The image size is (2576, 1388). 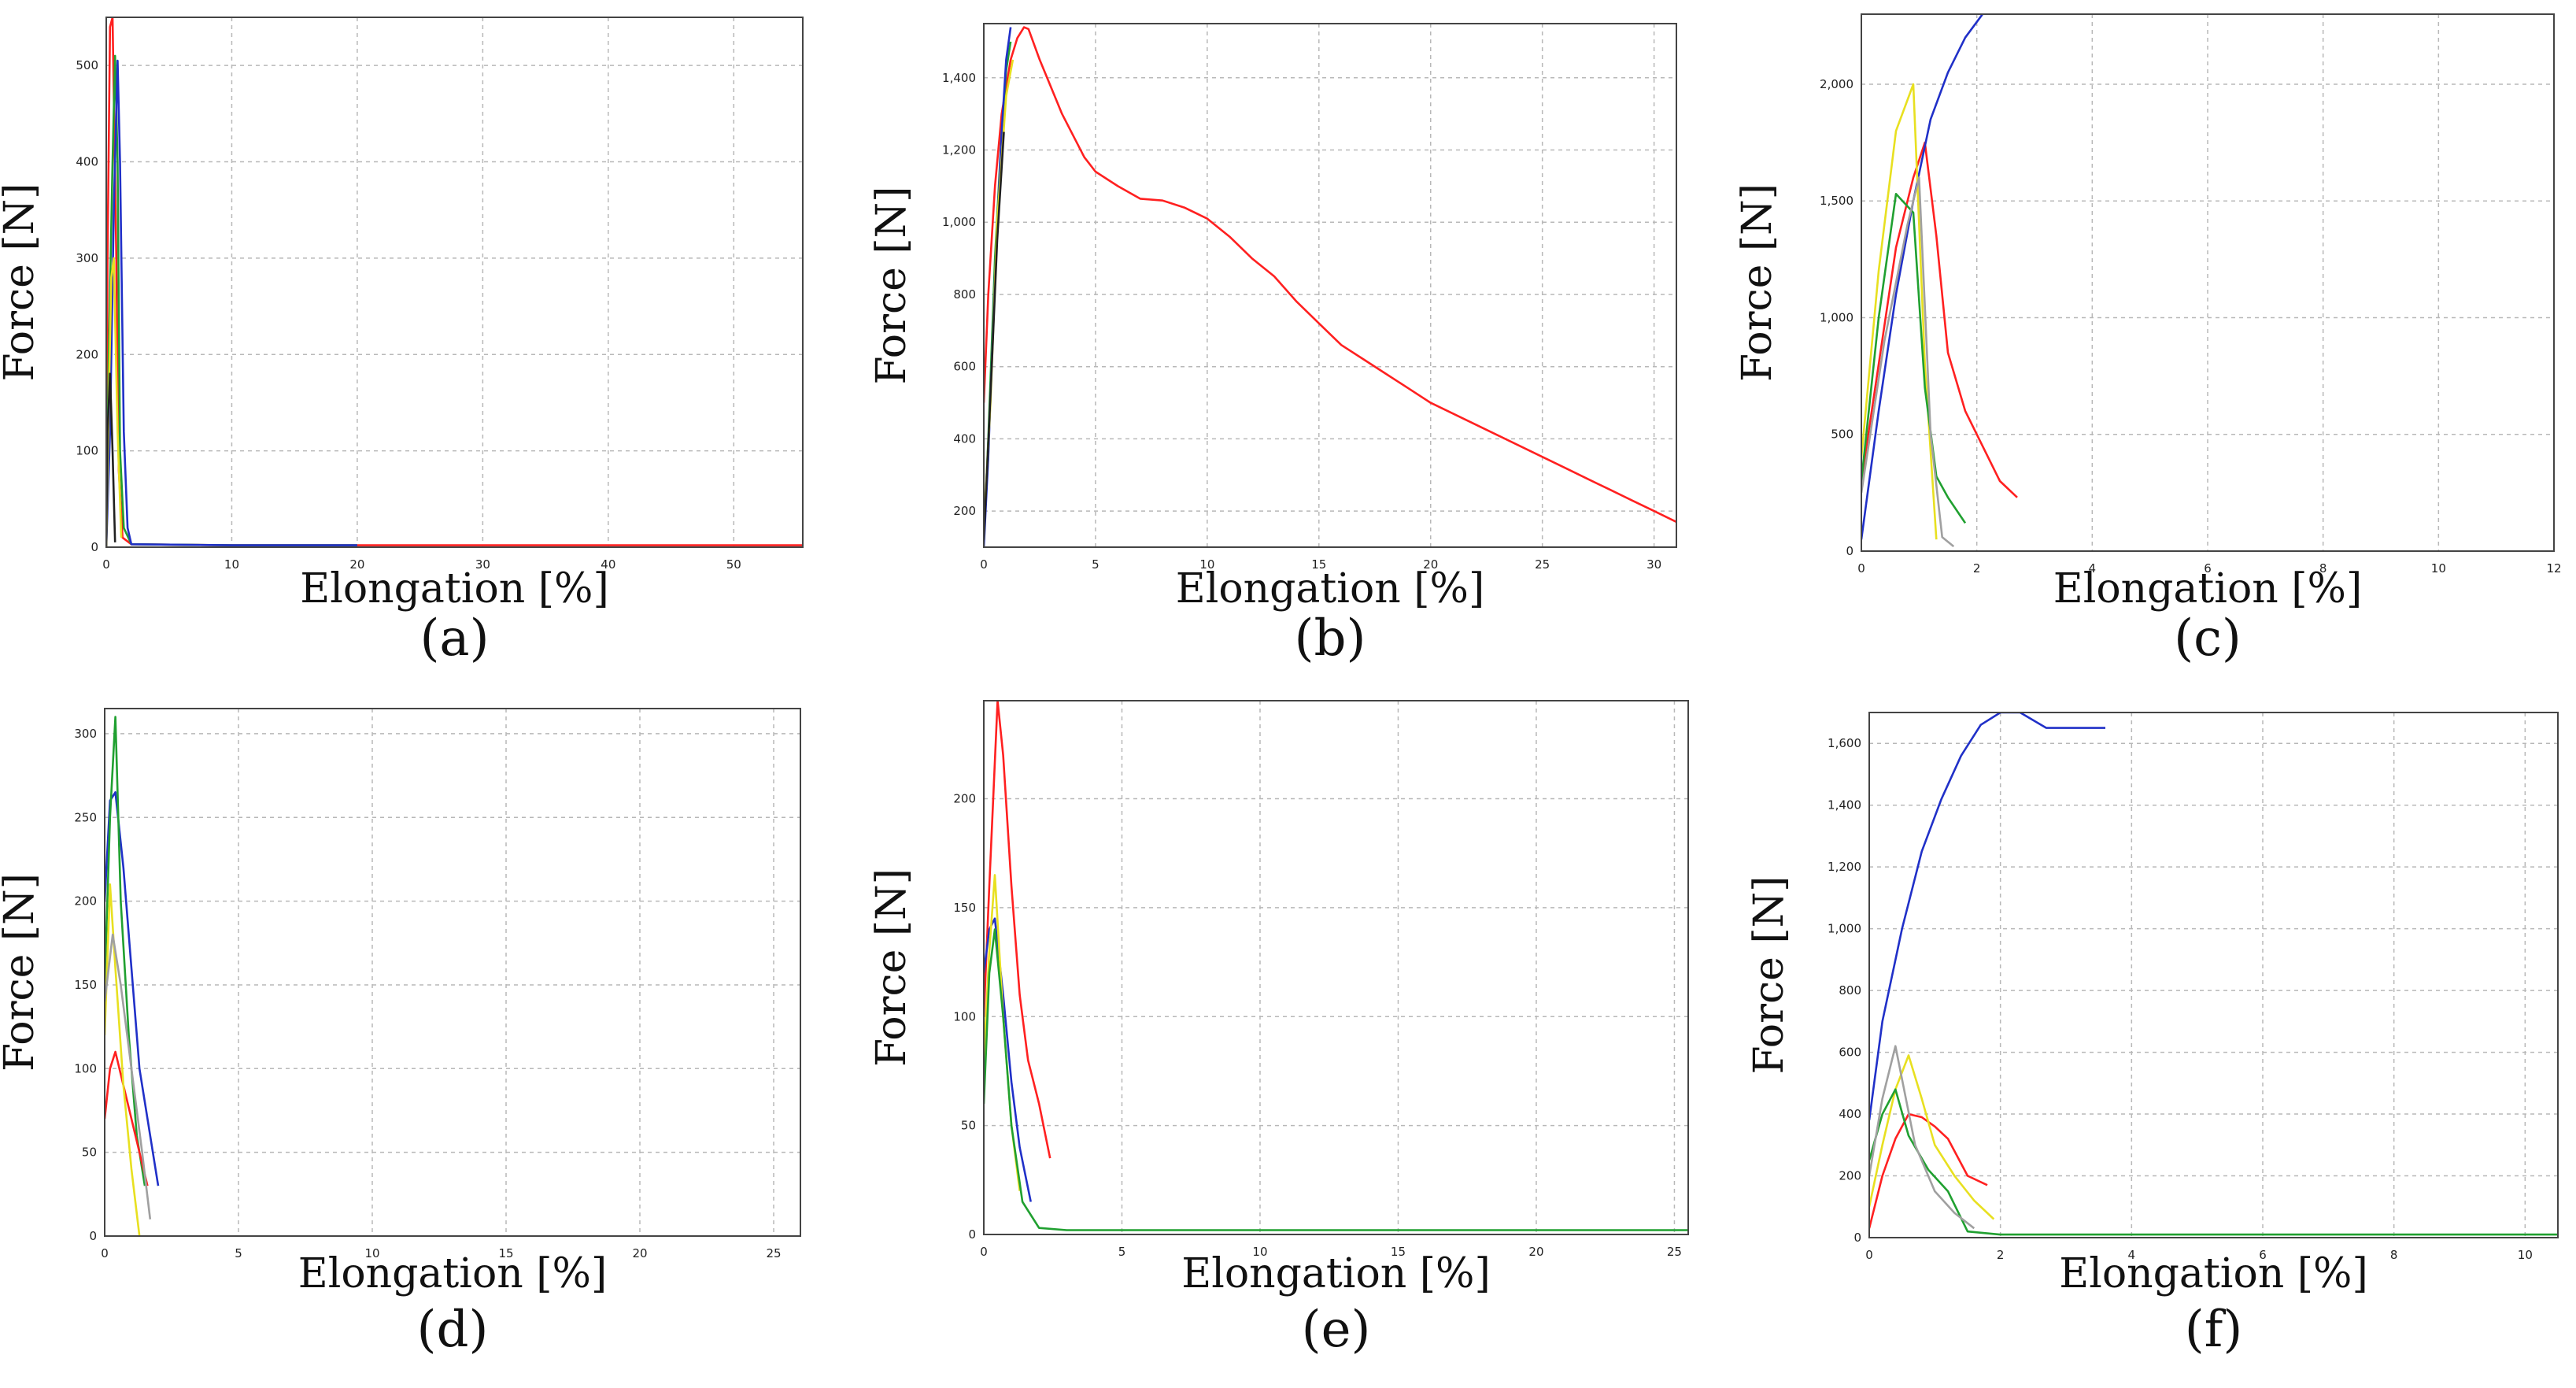 What do you see at coordinates (482, 564) in the screenshot?
I see `x-tick-label: 30` at bounding box center [482, 564].